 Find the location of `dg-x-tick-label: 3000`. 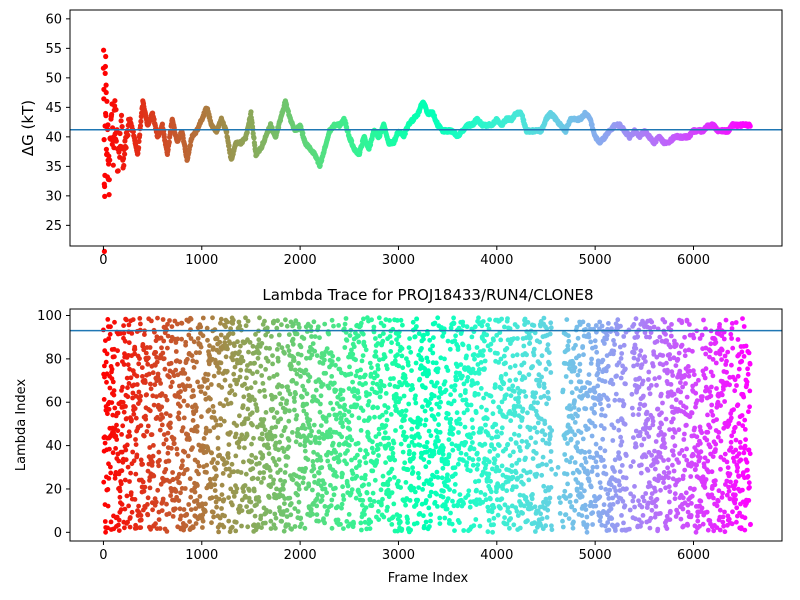

dg-x-tick-label: 3000 is located at coordinates (398, 260).